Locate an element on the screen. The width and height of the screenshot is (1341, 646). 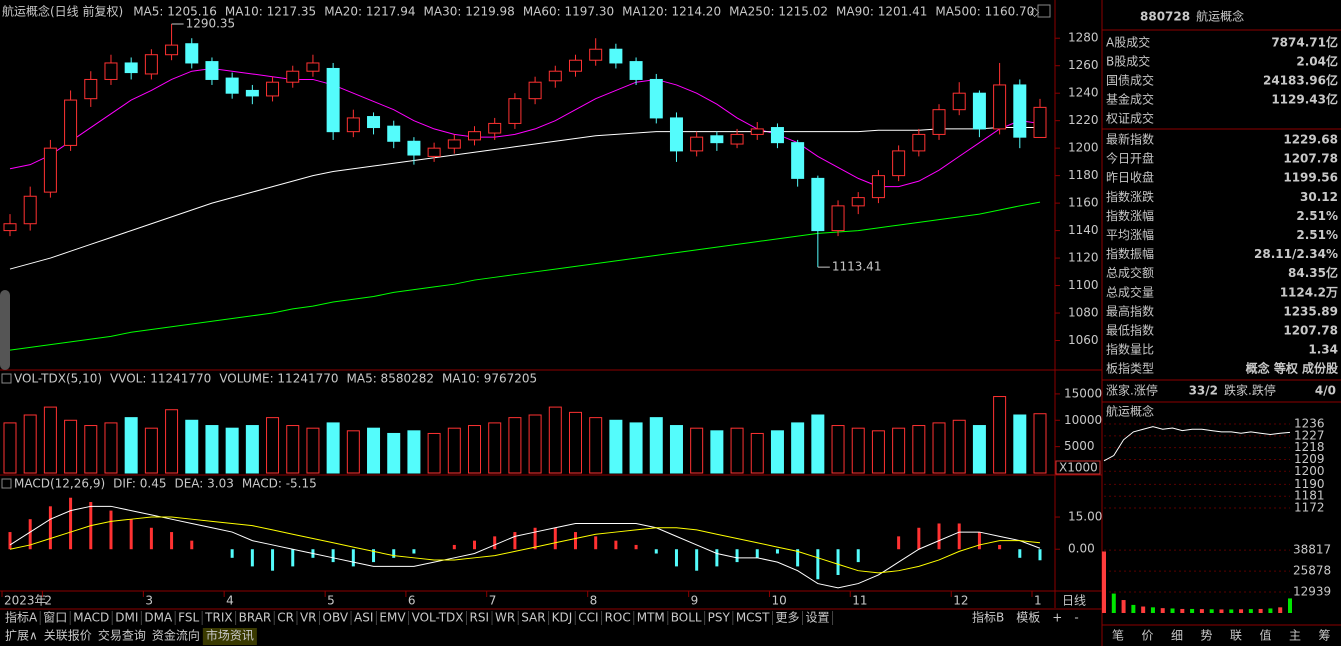
indicator-tab: MTM is located at coordinates (651, 618).